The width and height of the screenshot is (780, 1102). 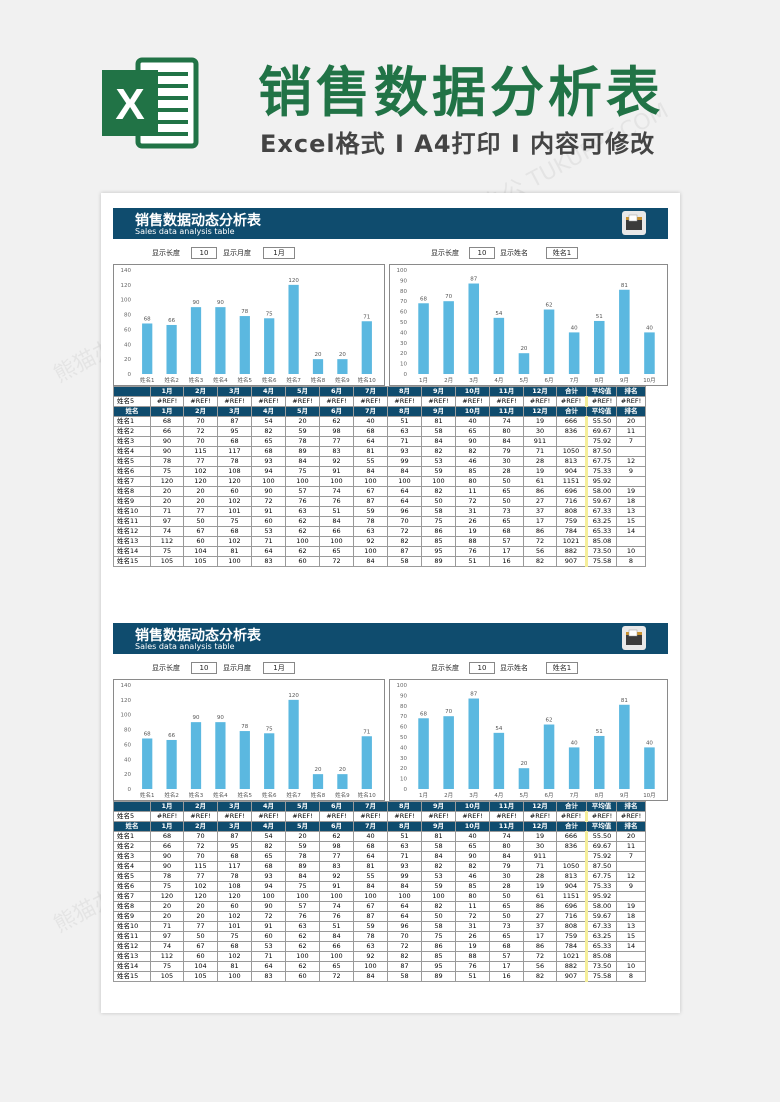 What do you see at coordinates (472, 826) in the screenshot?
I see `table-cell: 10月` at bounding box center [472, 826].